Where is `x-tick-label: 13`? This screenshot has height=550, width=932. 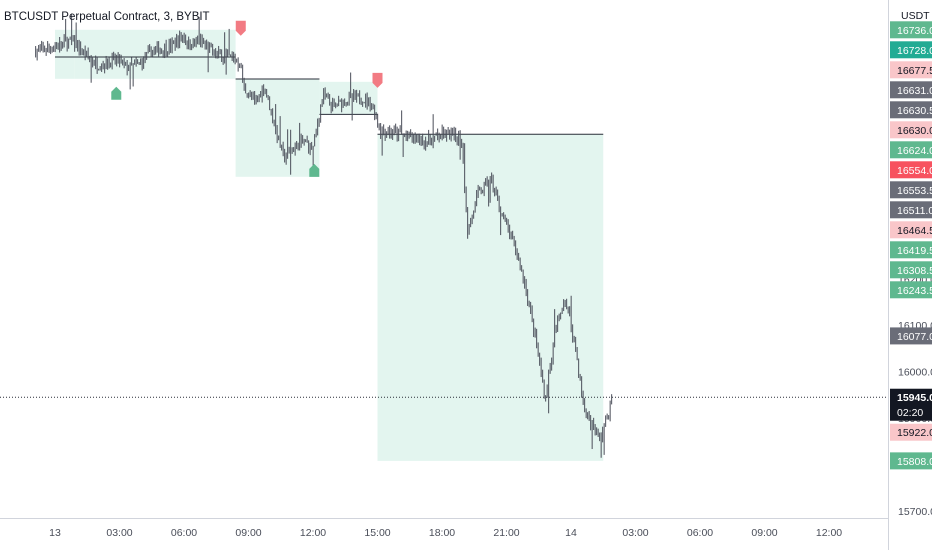 x-tick-label: 13 is located at coordinates (55, 533).